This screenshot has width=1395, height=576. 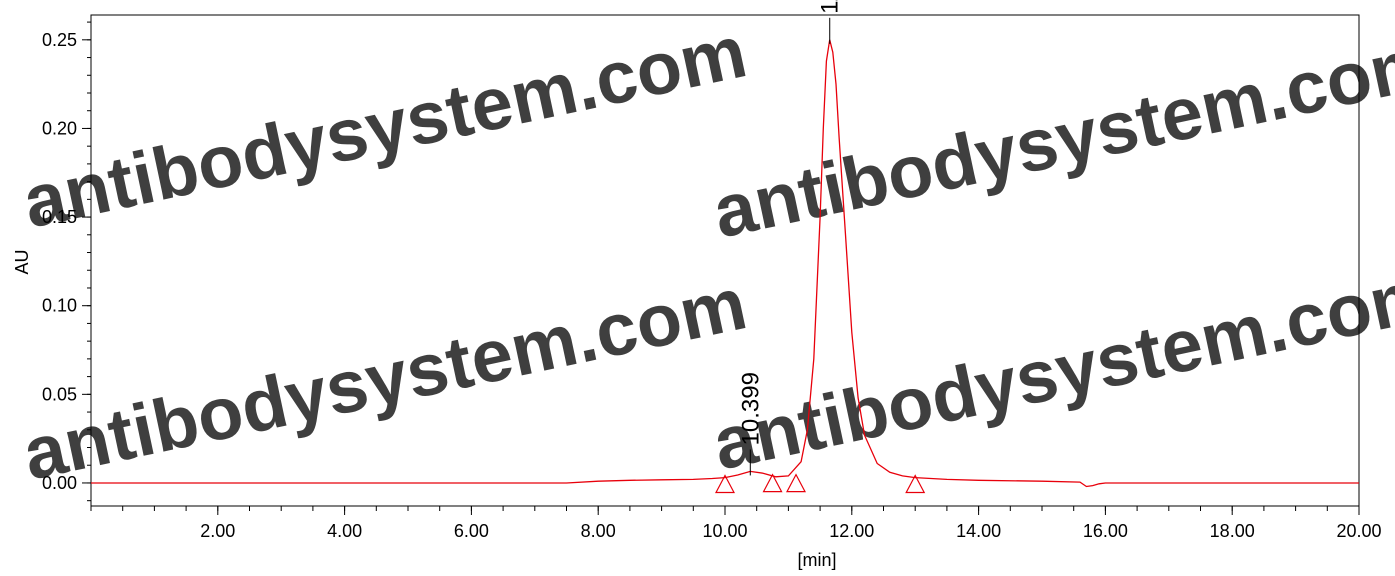 What do you see at coordinates (816, 560) in the screenshot?
I see `x-axis-title: [min]` at bounding box center [816, 560].